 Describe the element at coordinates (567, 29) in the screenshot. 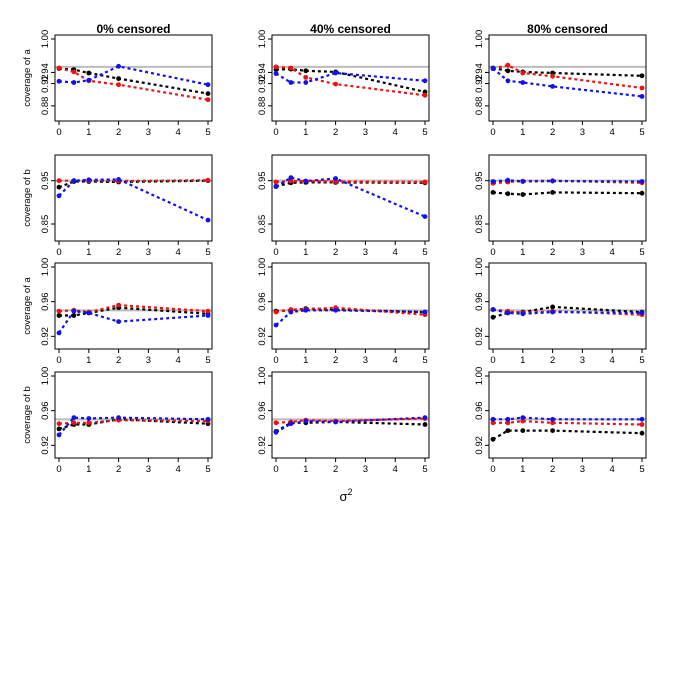

I see `column-title-3: 80% censored` at that location.